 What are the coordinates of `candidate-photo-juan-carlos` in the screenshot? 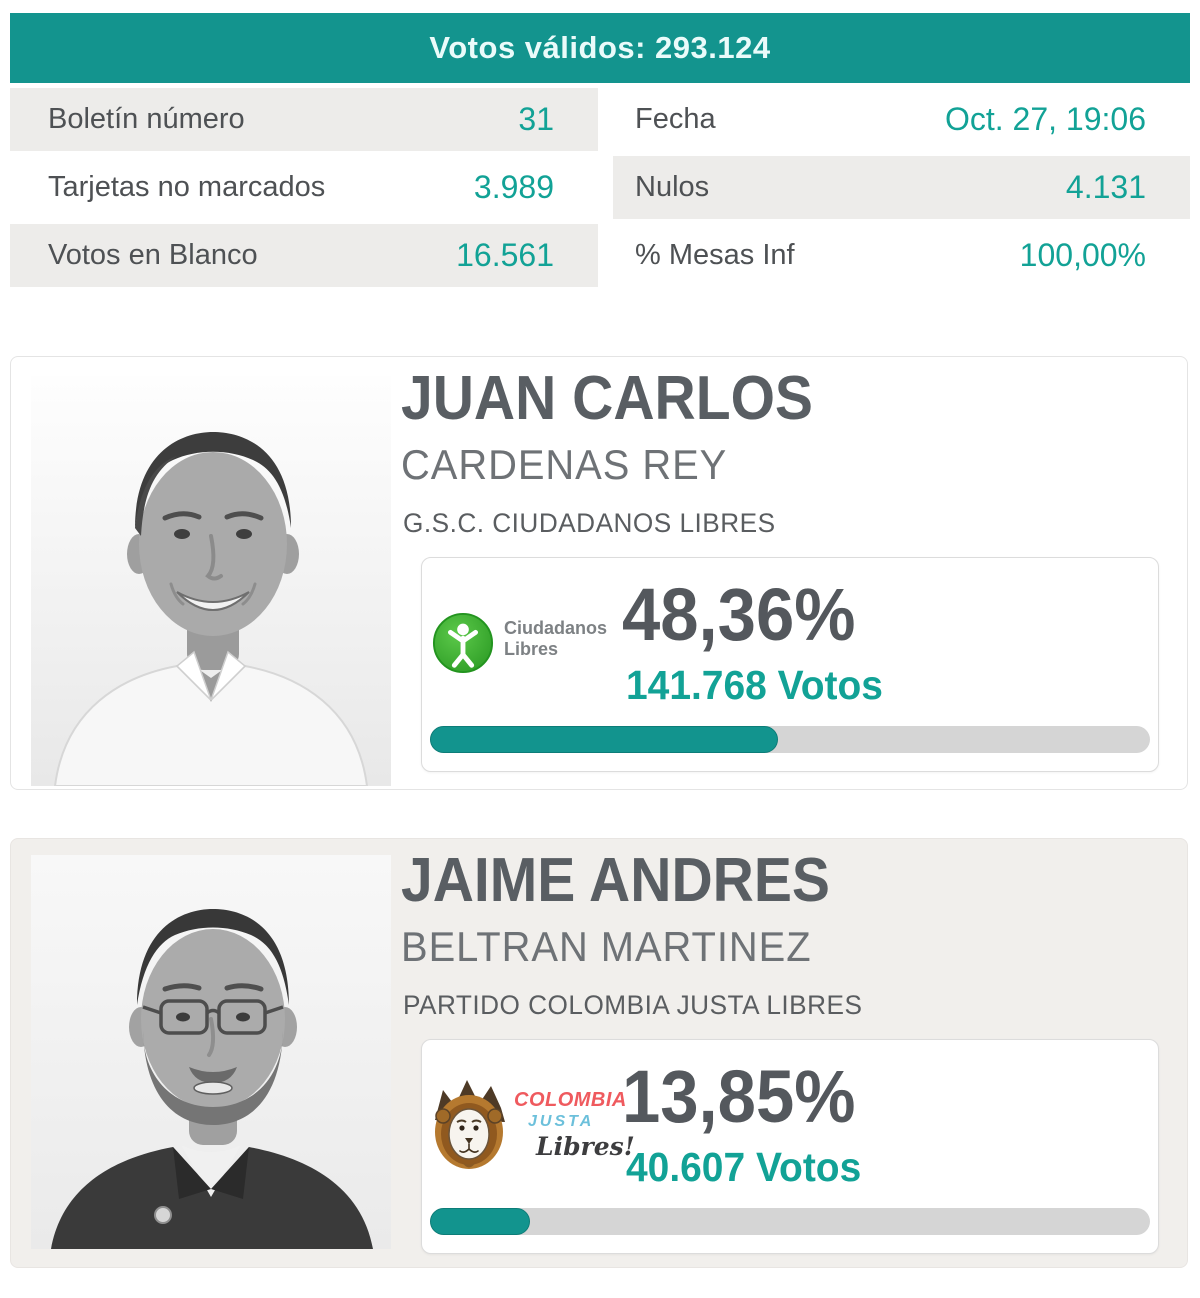 It's located at (211, 581).